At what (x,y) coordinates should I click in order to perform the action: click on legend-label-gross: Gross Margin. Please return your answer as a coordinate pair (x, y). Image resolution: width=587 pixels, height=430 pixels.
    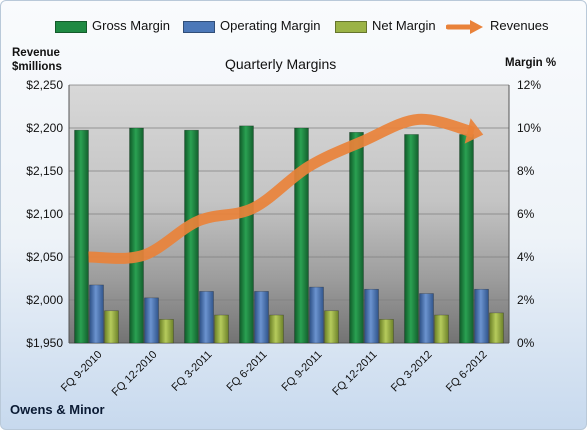
    Looking at the image, I should click on (131, 25).